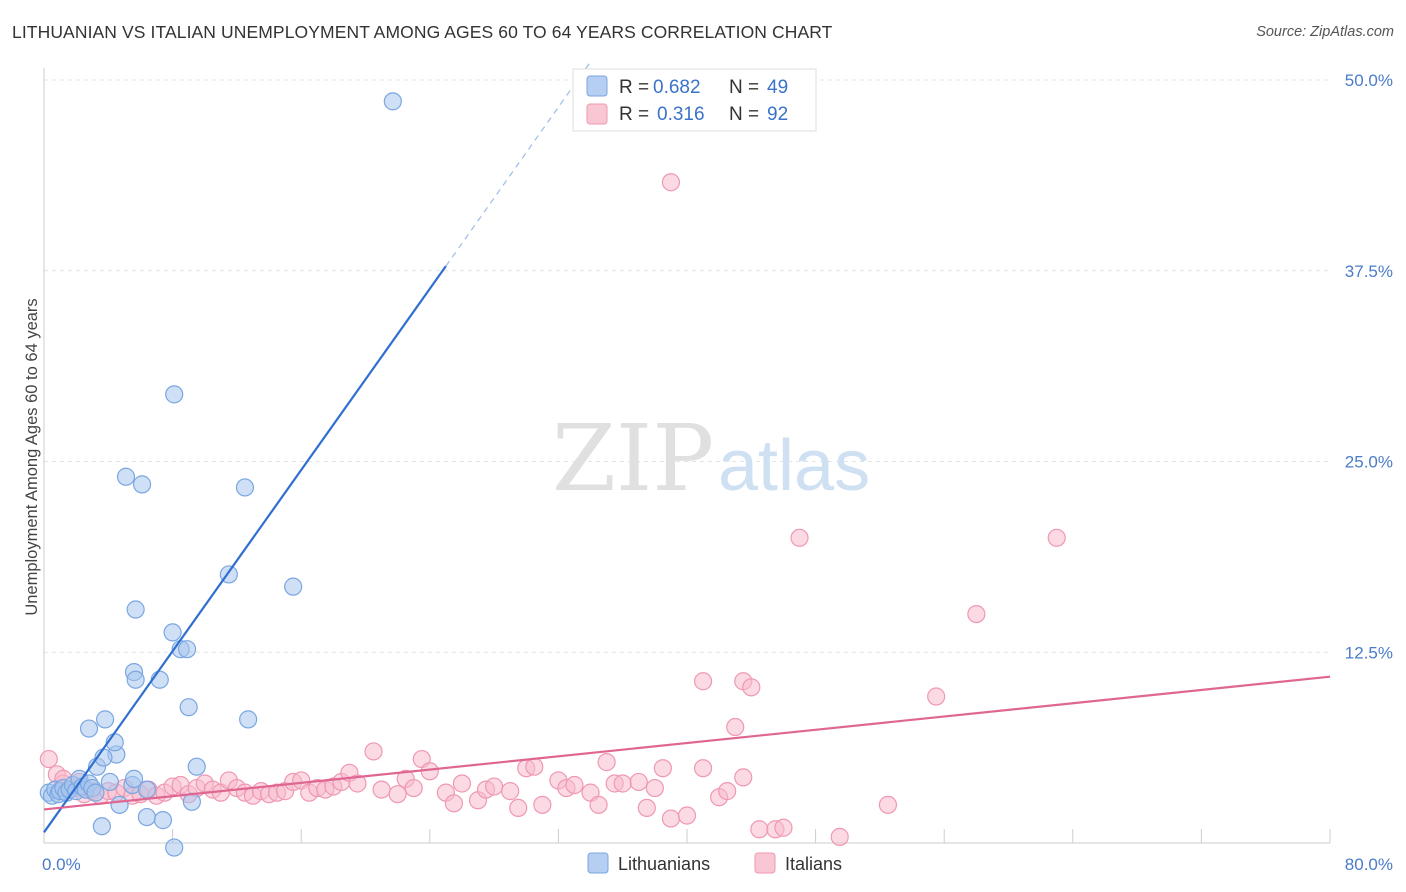 Image resolution: width=1406 pixels, height=892 pixels. I want to click on watermark: ZIP atlas, so click(711, 458).